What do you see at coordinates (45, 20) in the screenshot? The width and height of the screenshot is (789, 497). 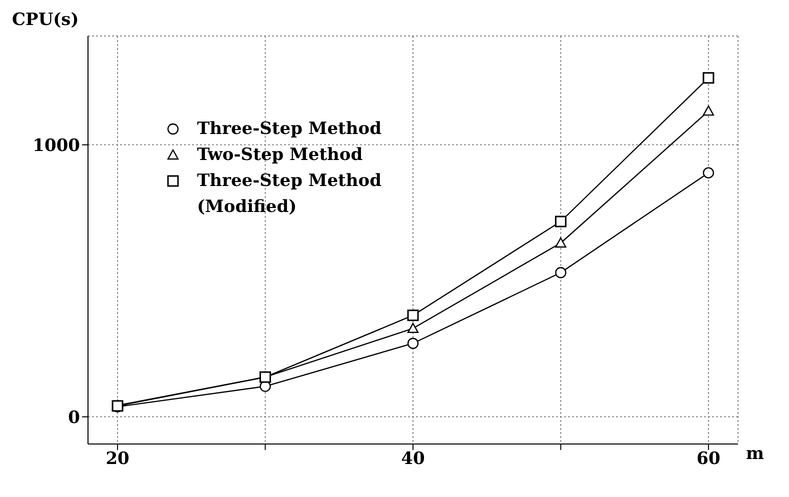 I see `y-axis-title: CPU(s)` at bounding box center [45, 20].